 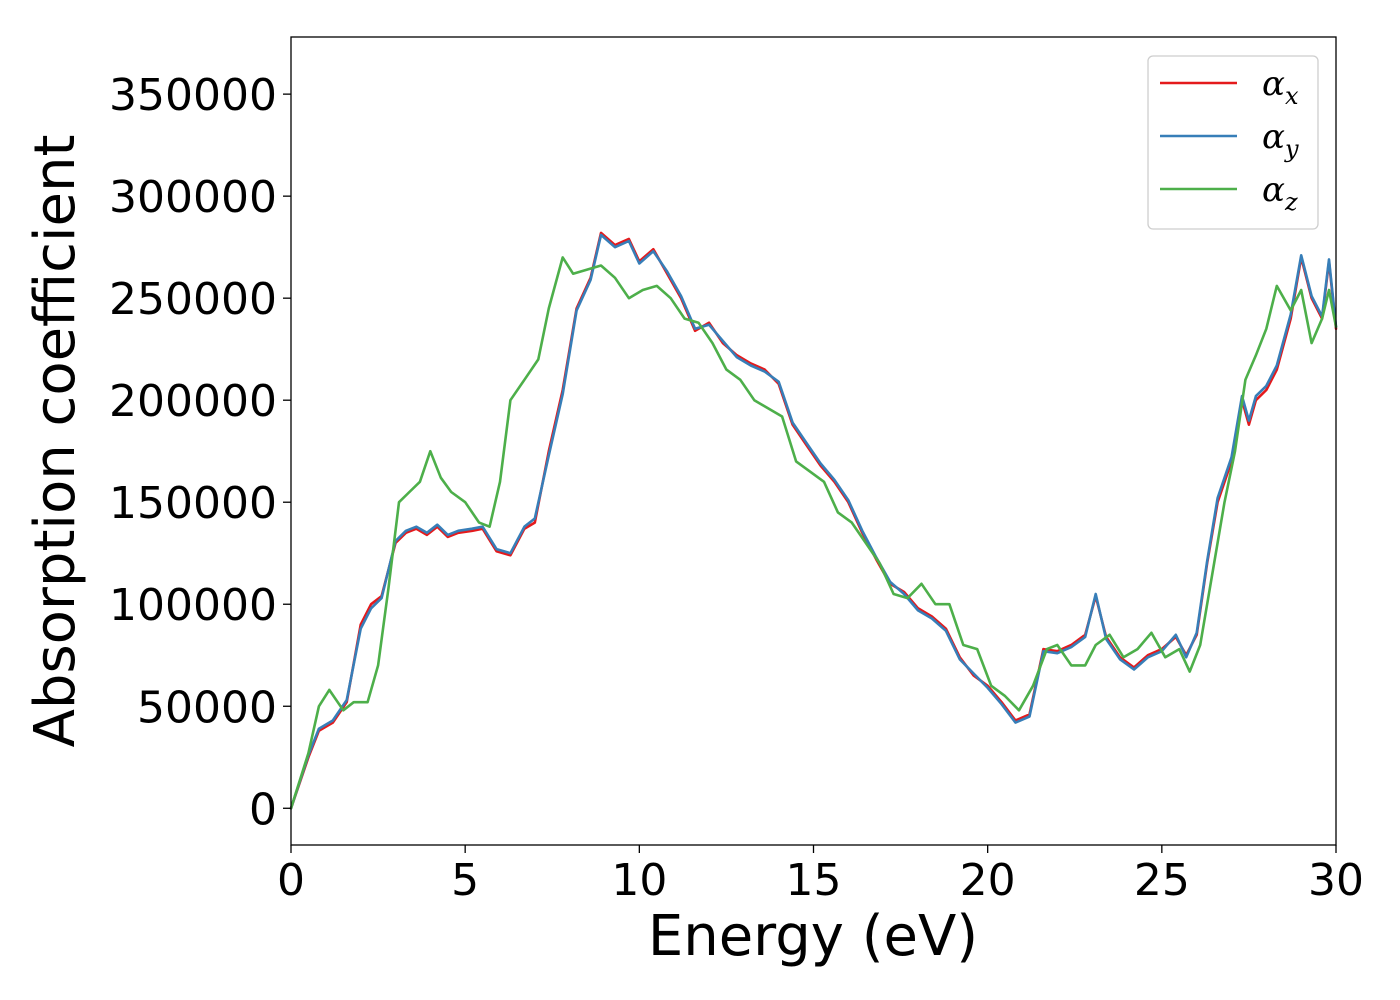 What do you see at coordinates (988, 880) in the screenshot?
I see `x-tick-label: 20` at bounding box center [988, 880].